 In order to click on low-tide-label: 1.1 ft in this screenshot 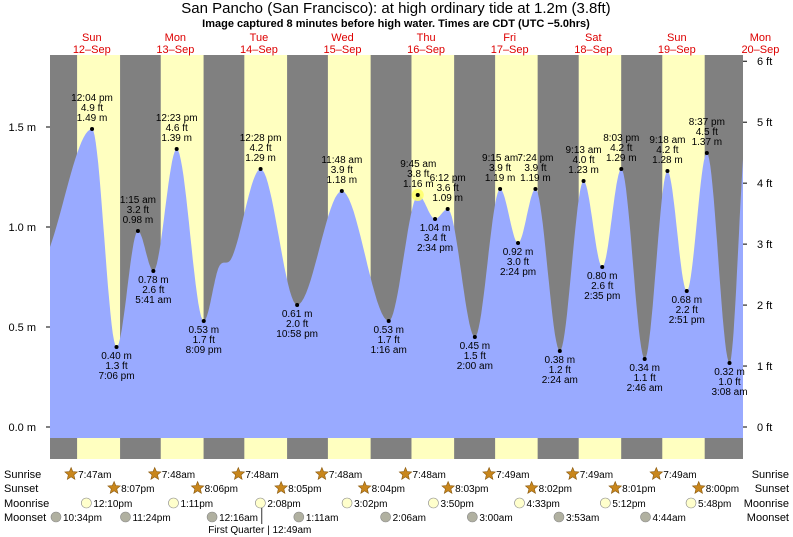, I will do `click(645, 378)`.